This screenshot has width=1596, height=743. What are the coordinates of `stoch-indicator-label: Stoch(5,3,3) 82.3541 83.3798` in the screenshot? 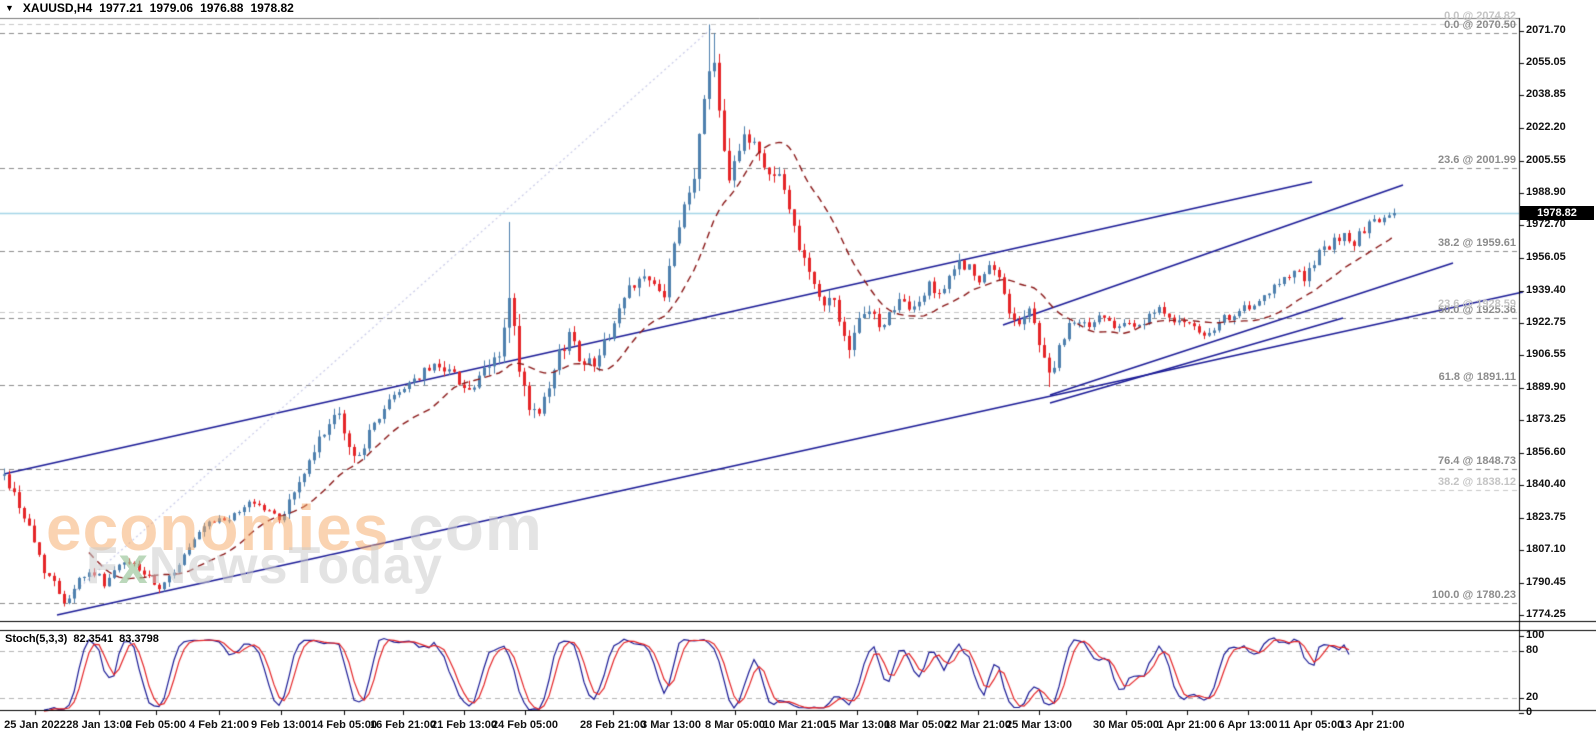 It's located at (82, 639).